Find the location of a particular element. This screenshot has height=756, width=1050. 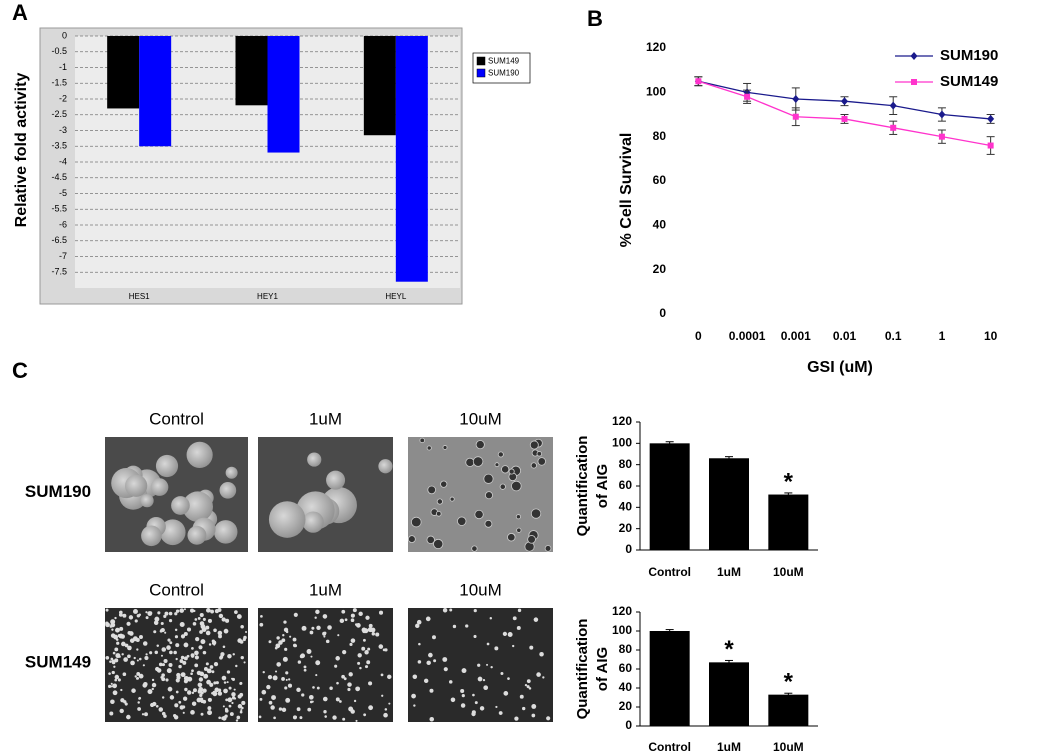

y-tick-label: 120 is located at coordinates (622, 611).